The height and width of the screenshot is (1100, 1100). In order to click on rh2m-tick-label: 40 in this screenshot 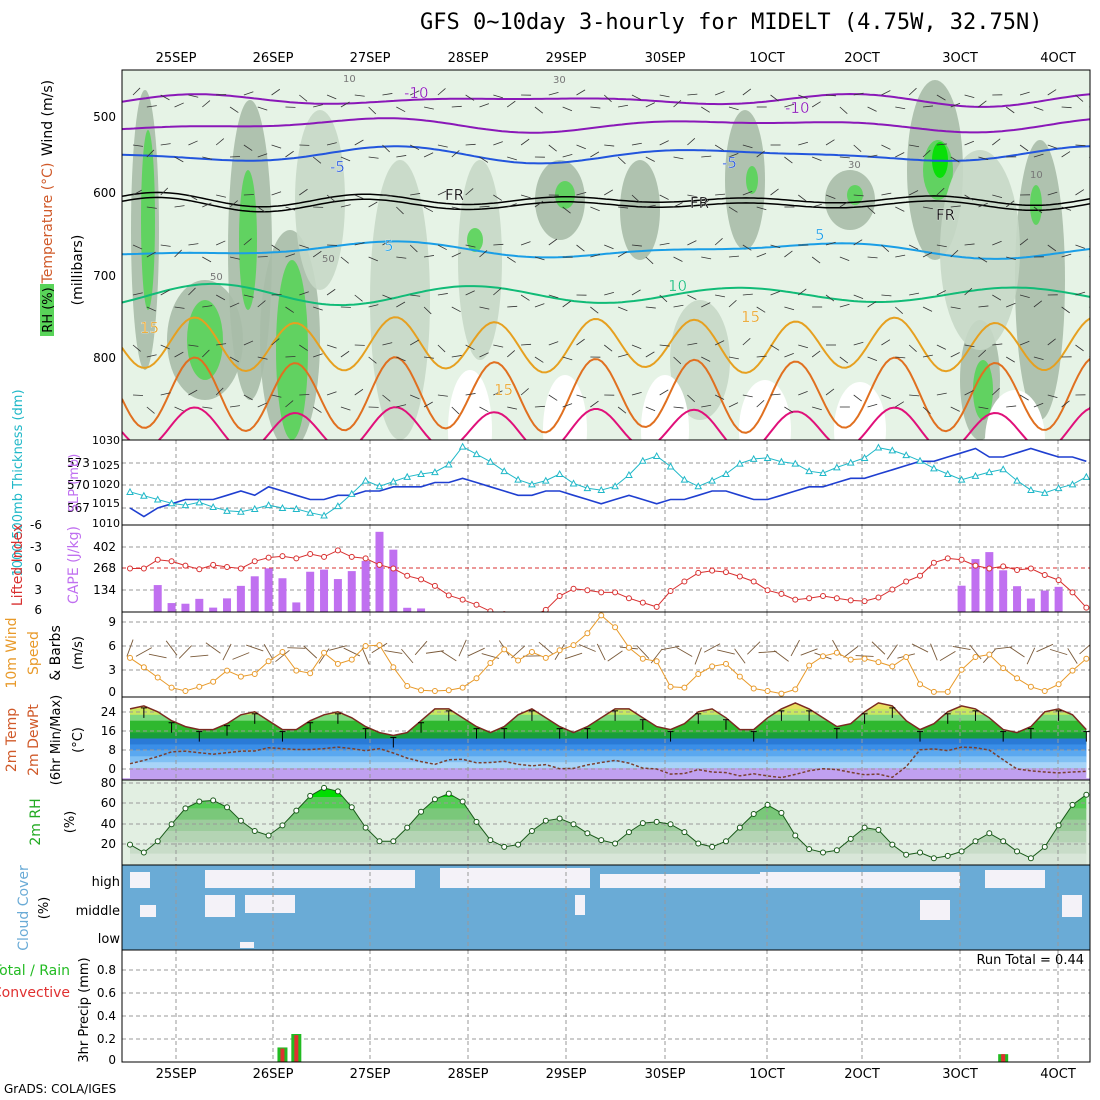, I will do `click(108, 824)`.